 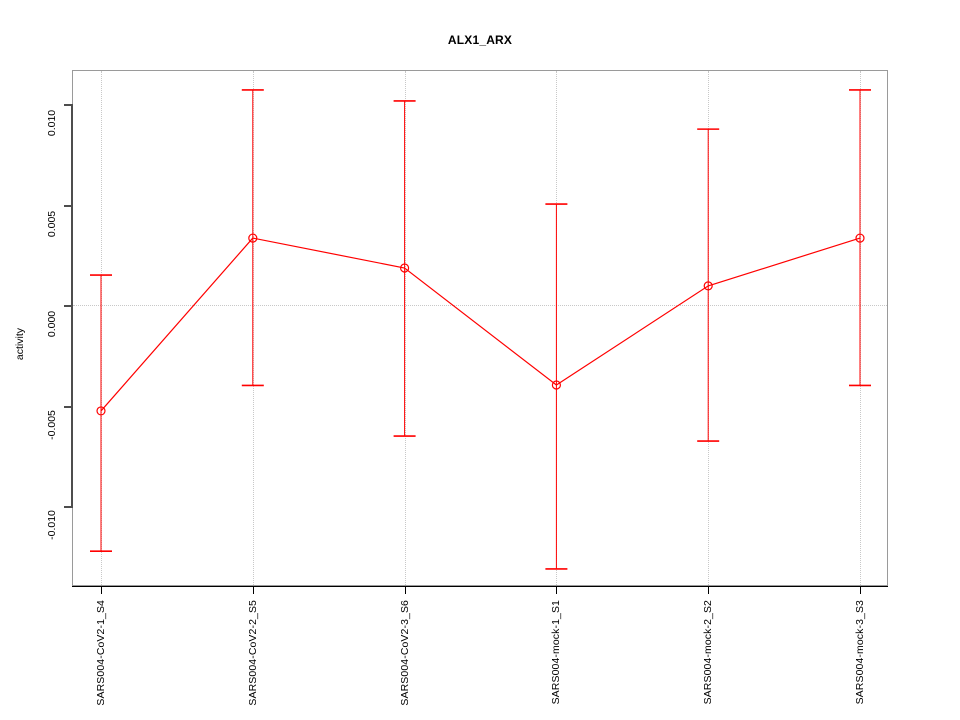 What do you see at coordinates (860, 652) in the screenshot?
I see `x-tick-label: SARS004-mock-3_S3` at bounding box center [860, 652].